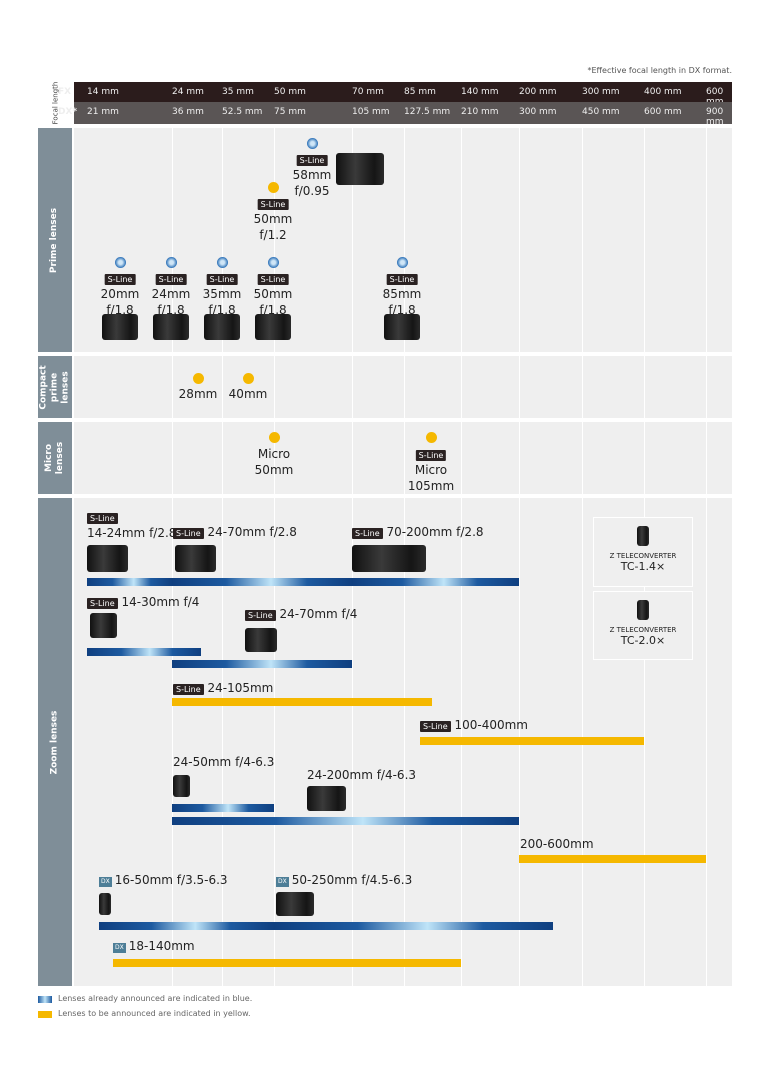  I want to click on fx-tick: 50 mm, so click(290, 92).